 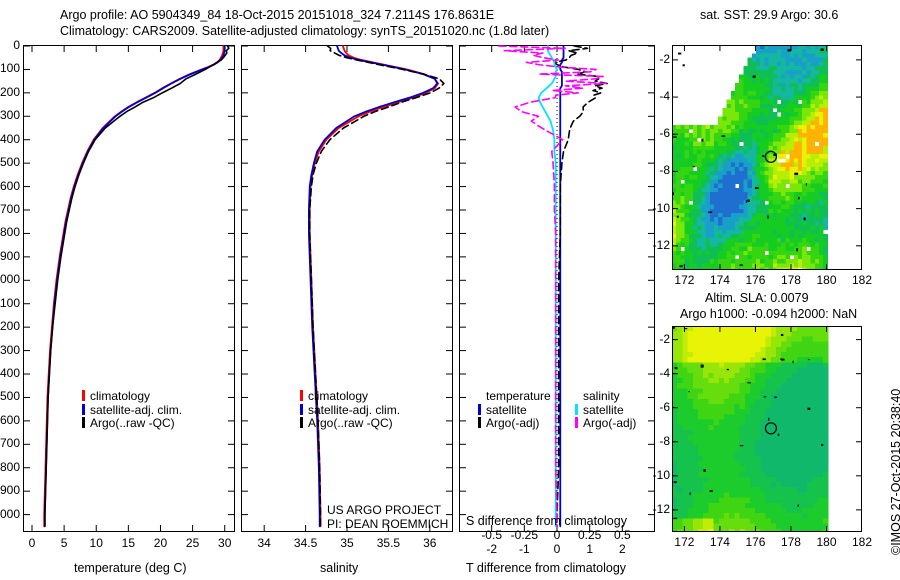 What do you see at coordinates (767, 157) in the screenshot?
I see `sst-map-plot` at bounding box center [767, 157].